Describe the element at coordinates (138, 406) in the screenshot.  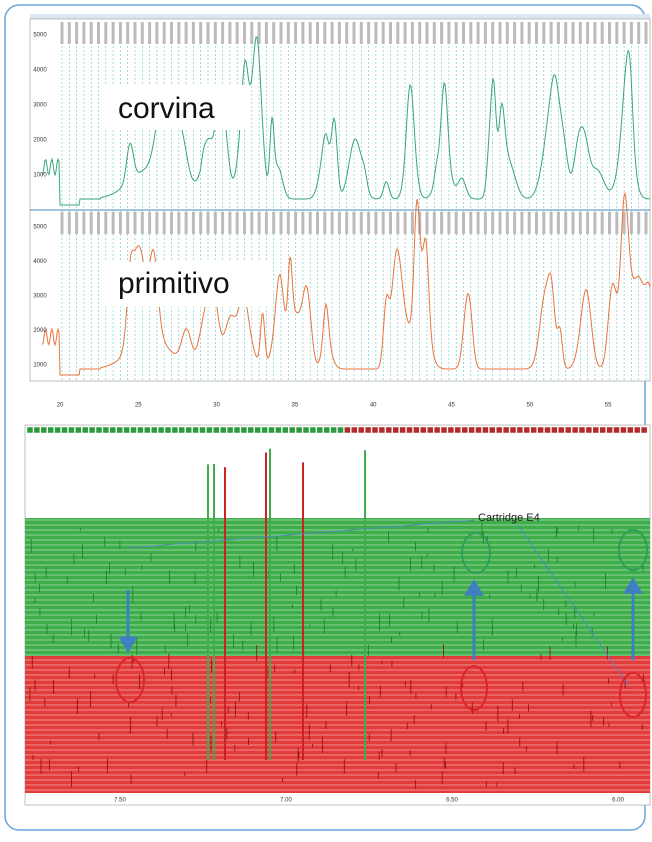
I see `x-tick-label: 25` at that location.